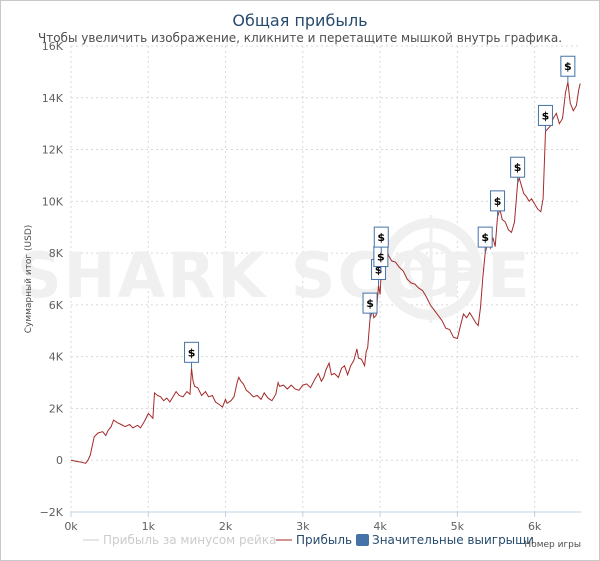  Describe the element at coordinates (53, 150) in the screenshot. I see `y-tick-label: 12K` at that location.